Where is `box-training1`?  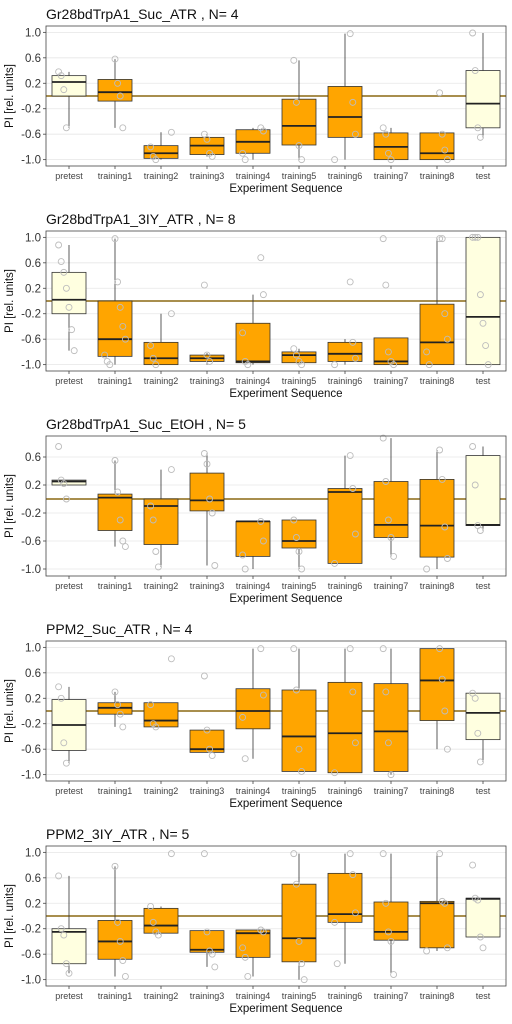 box-training1 is located at coordinates (115, 921).